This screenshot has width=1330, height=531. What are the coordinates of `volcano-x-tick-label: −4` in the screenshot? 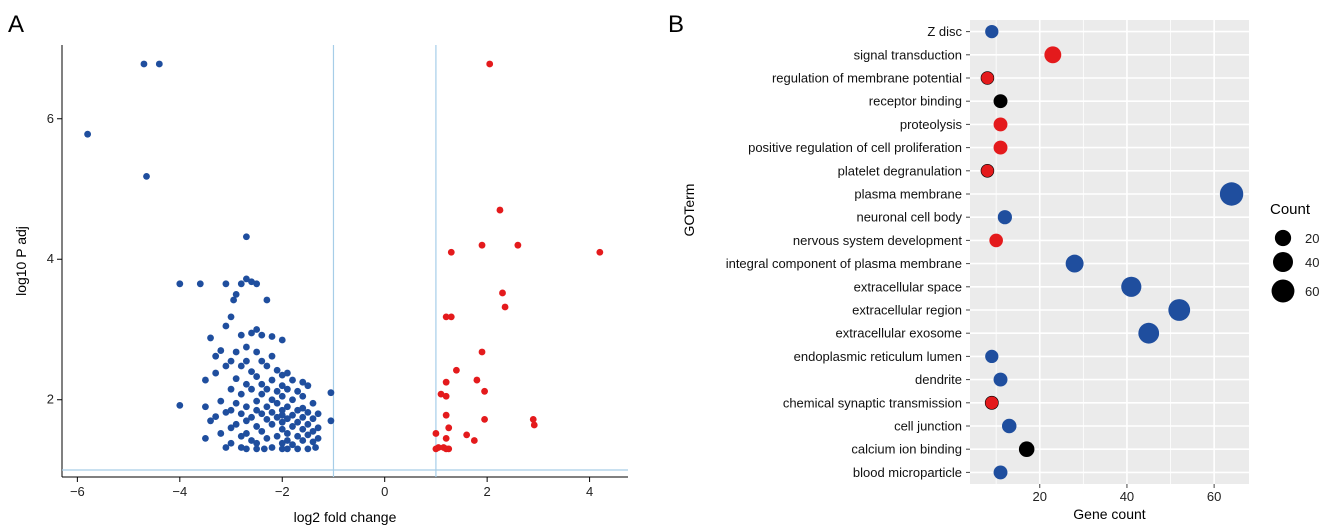 It's located at (179, 491).